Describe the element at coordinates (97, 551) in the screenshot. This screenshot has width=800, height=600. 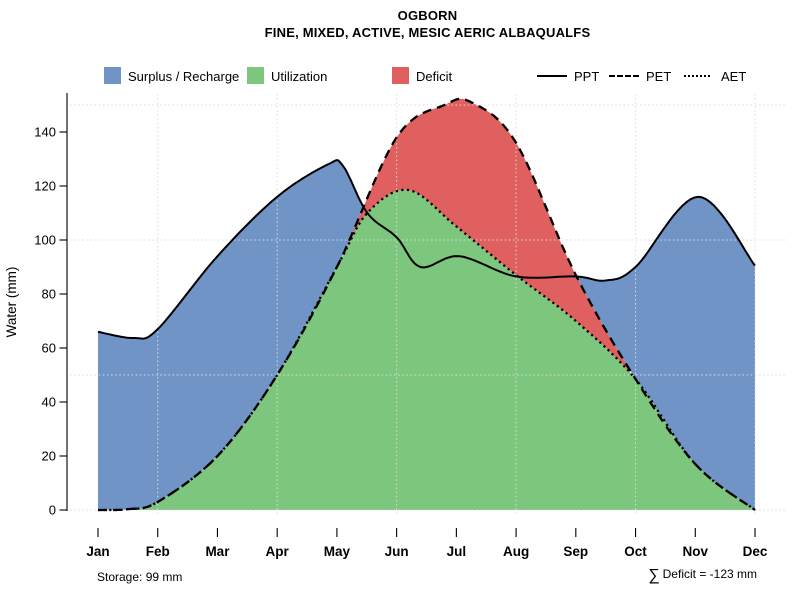
I see `x-tick-label: Jan` at that location.